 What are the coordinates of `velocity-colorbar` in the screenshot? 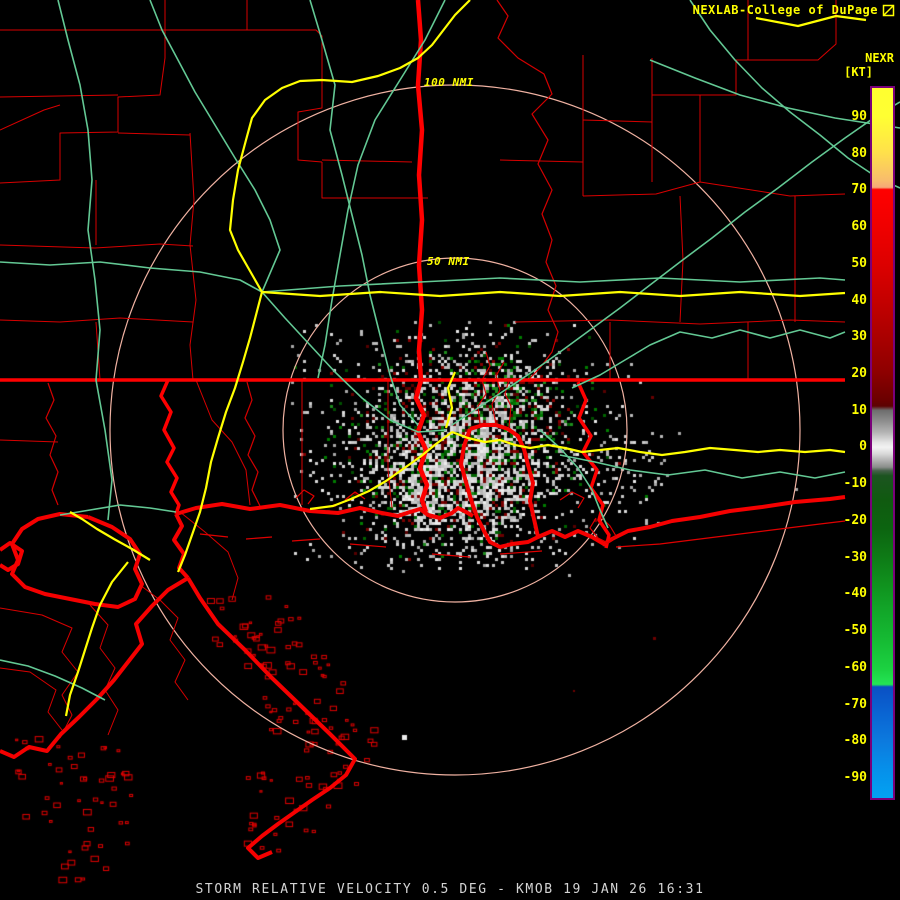 It's located at (882, 443).